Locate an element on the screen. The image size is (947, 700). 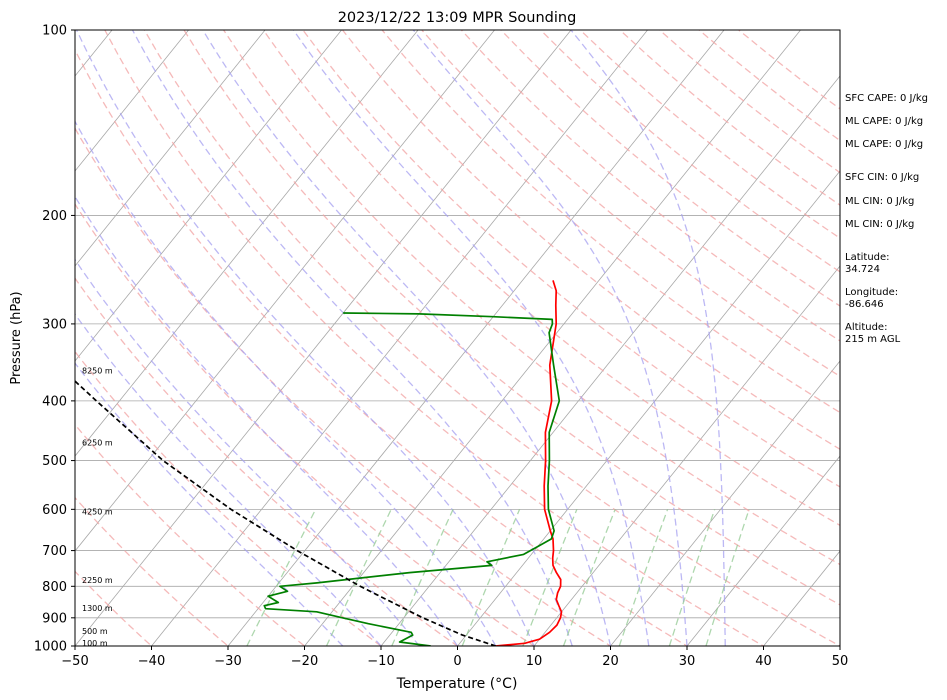
latitude-label: Latitude: is located at coordinates (867, 257).